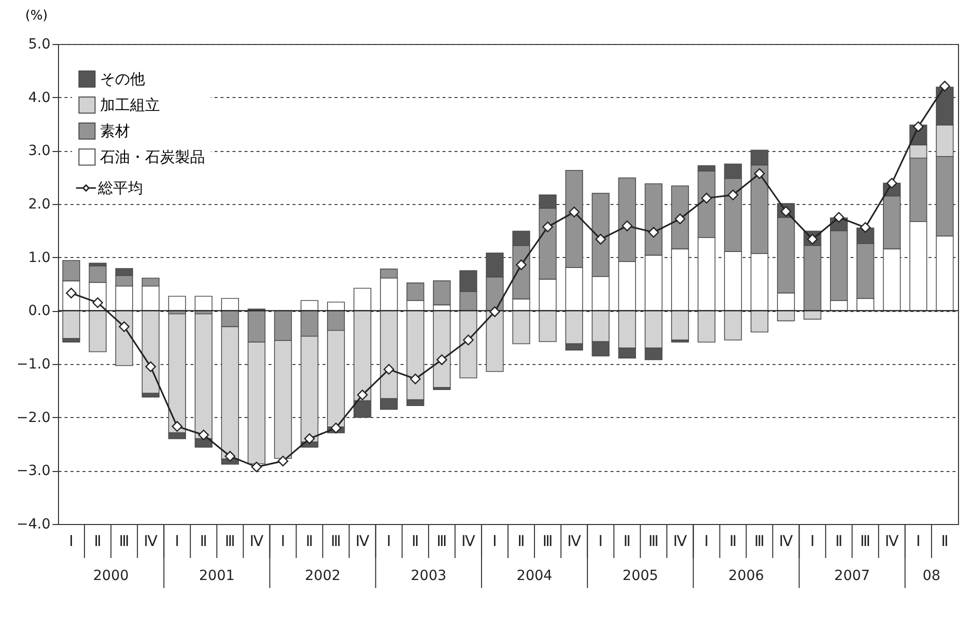 The width and height of the screenshot is (979, 617). I want to click on text: 2000, so click(111, 576).